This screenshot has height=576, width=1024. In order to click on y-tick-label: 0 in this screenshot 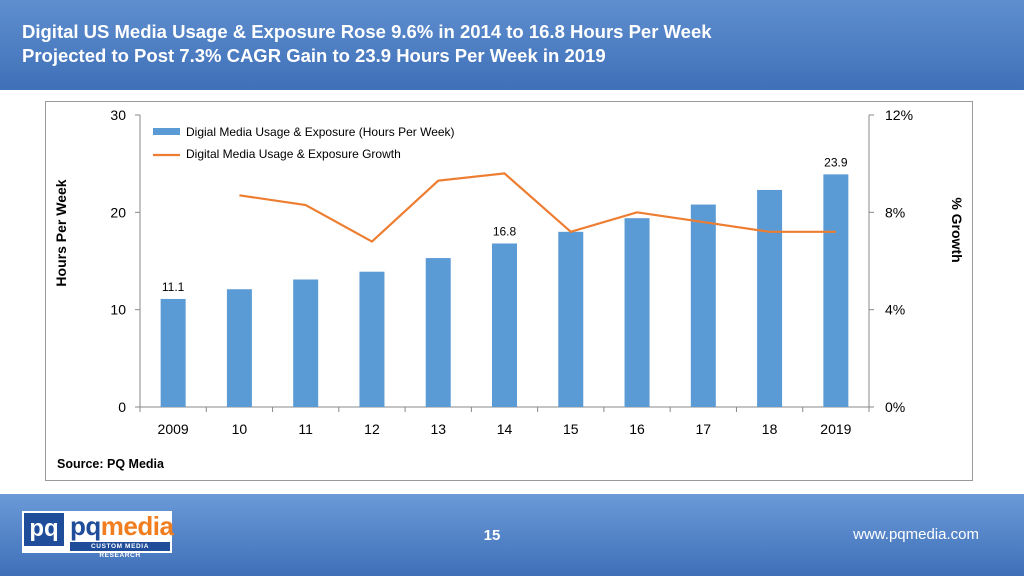, I will do `click(122, 407)`.